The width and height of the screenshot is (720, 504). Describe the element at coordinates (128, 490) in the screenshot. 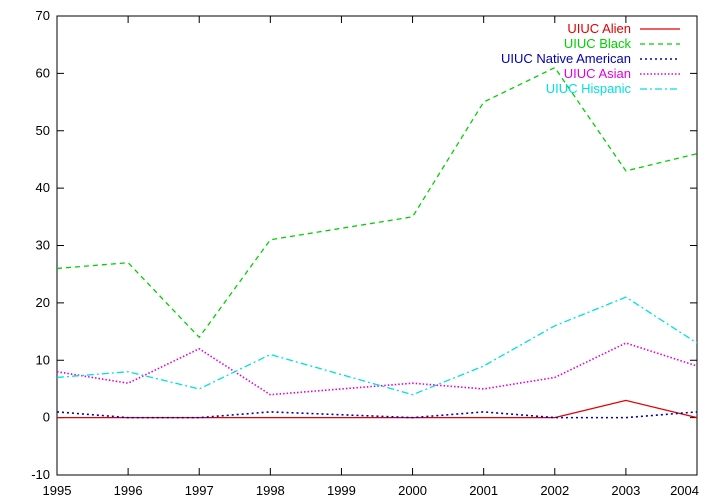

I see `x-tick-label: 1996` at that location.